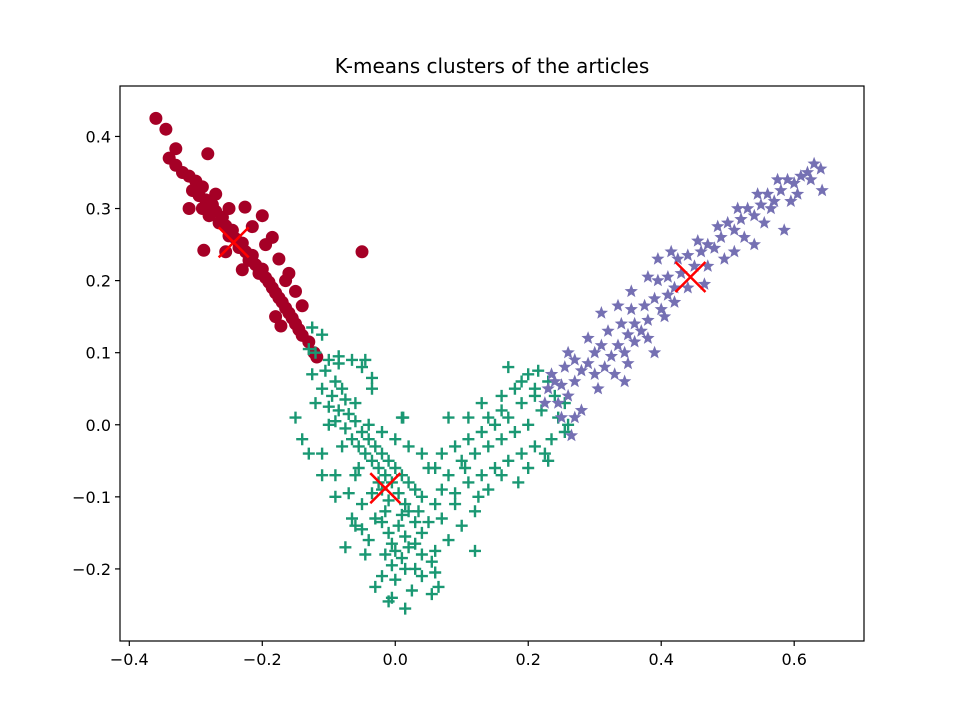  I want to click on y-tick-label: −0.1, so click(91, 497).